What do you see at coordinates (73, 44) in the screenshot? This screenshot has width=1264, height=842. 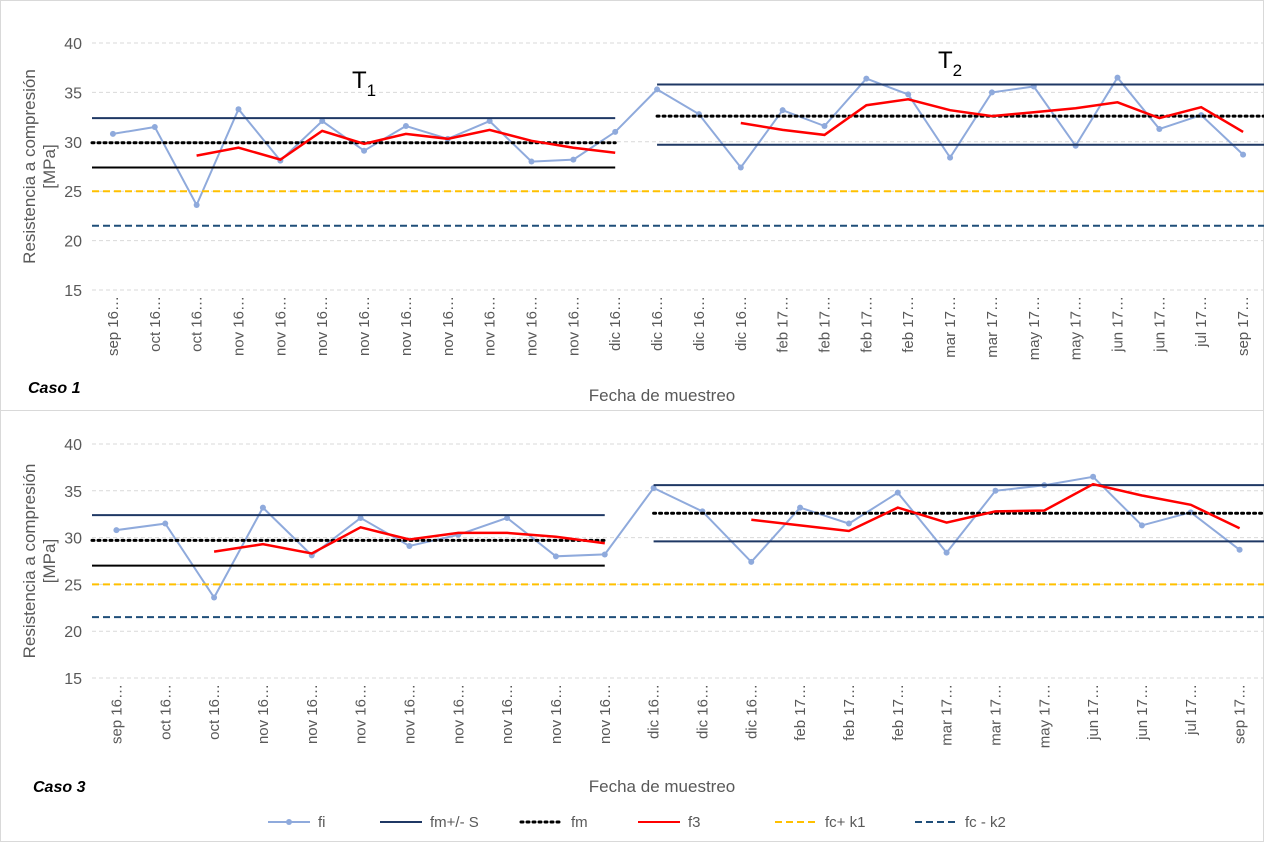 I see `y-tick-label: 40` at bounding box center [73, 44].